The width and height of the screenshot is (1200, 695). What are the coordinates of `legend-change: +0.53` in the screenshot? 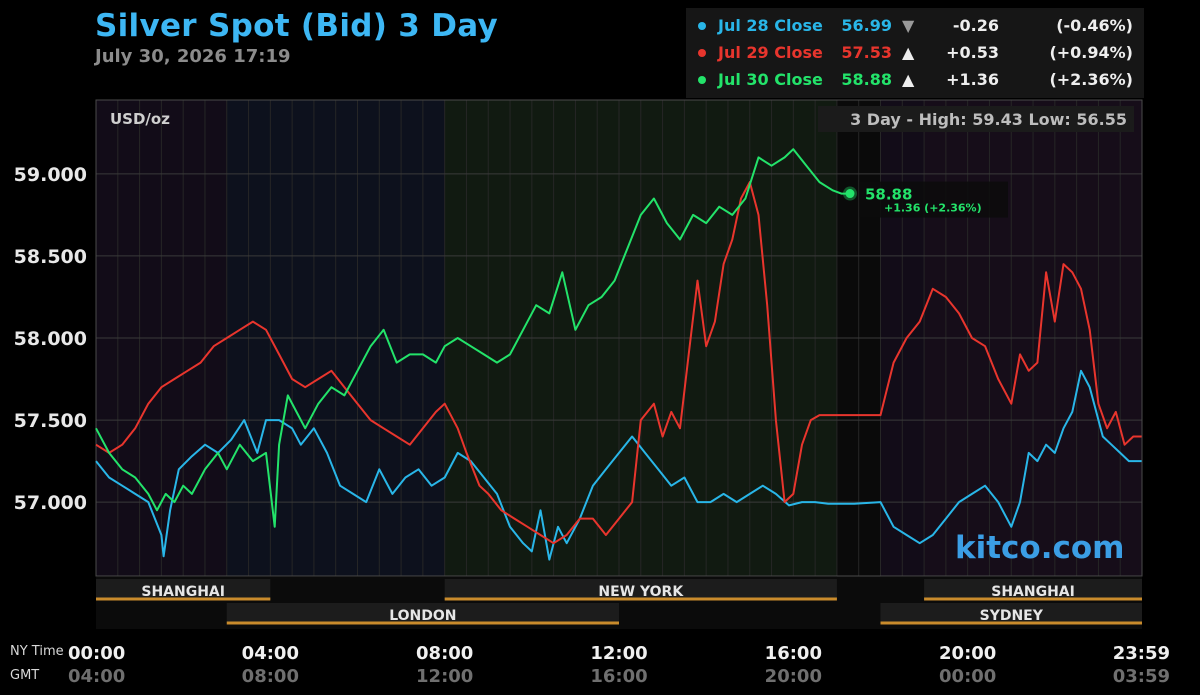 It's located at (972, 52).